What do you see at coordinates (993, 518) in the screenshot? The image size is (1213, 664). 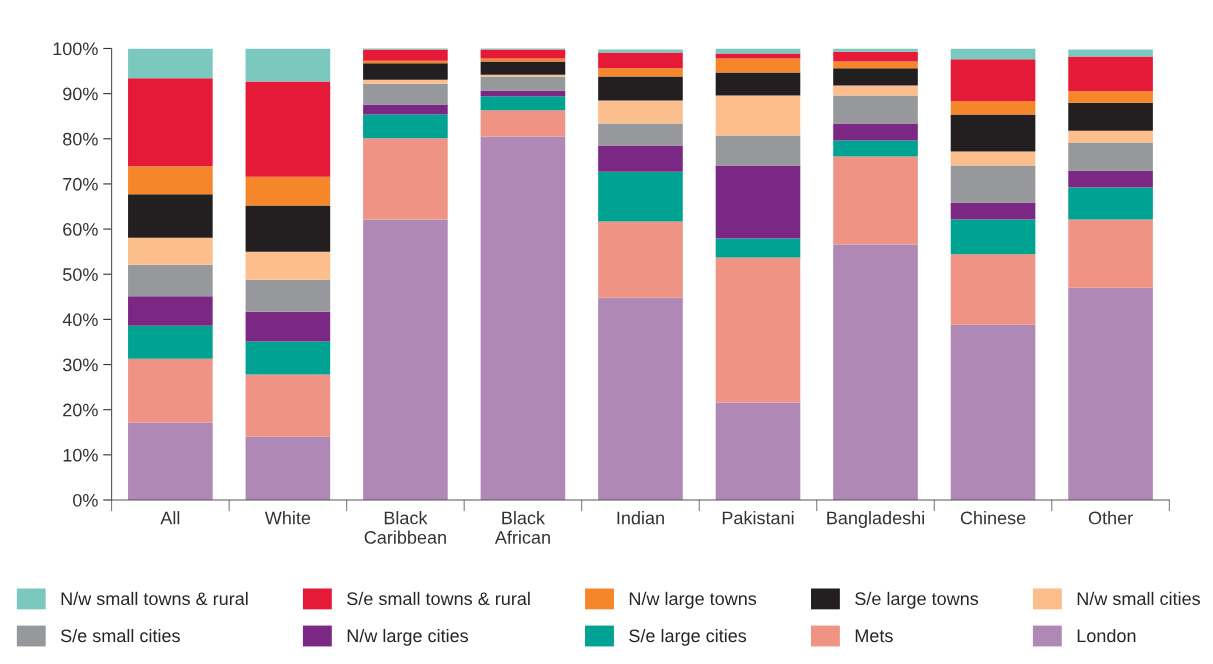 I see `x-tick-label: Chinese` at bounding box center [993, 518].